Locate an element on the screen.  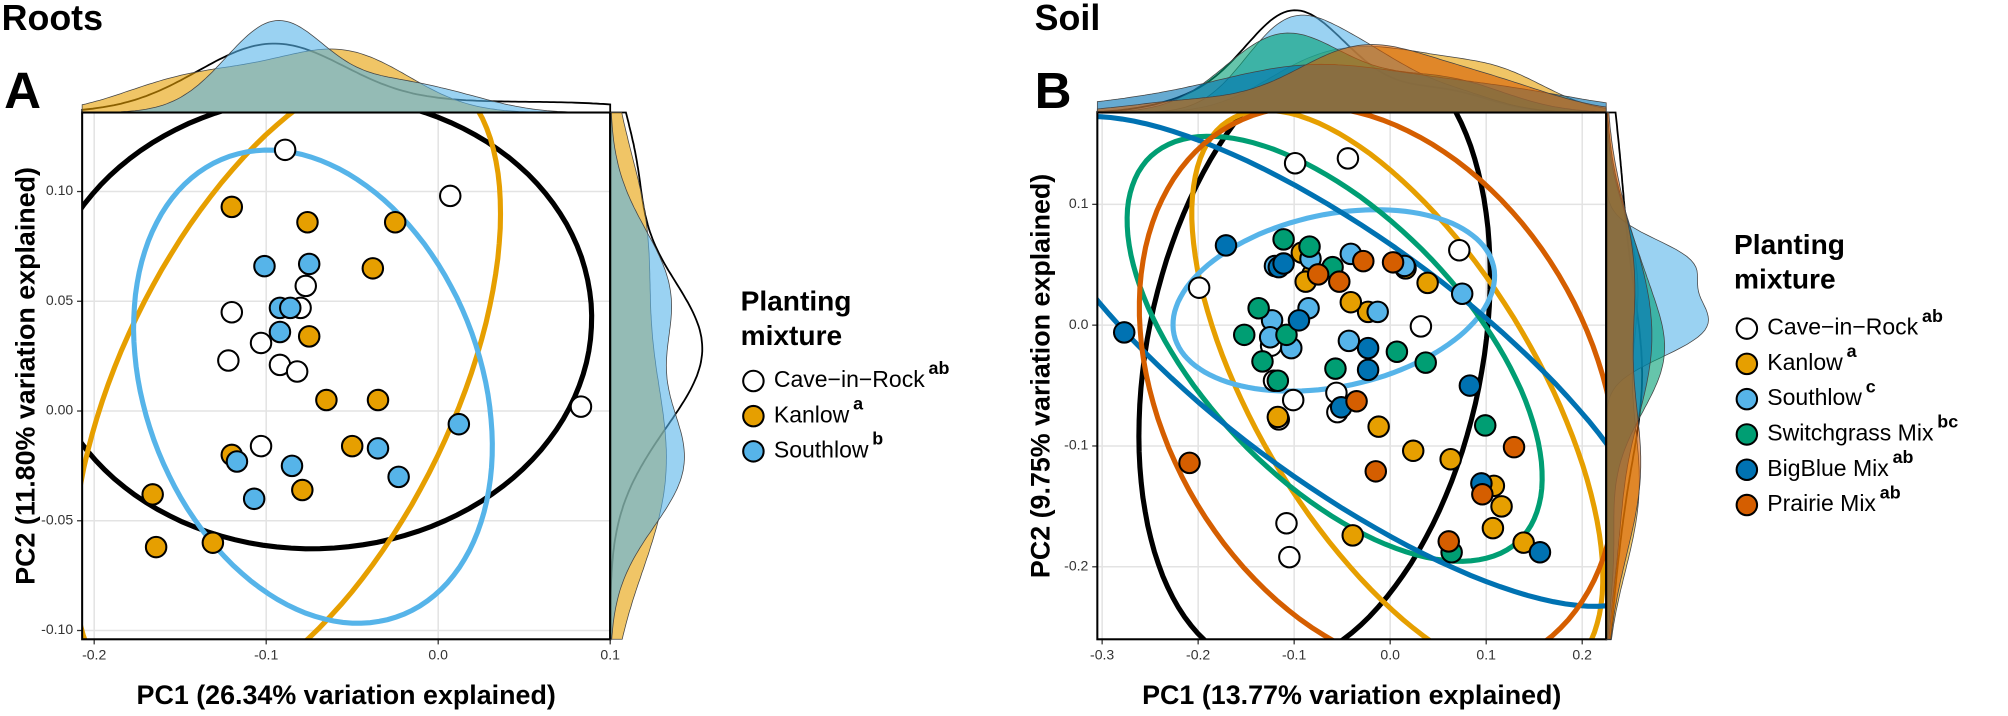
x-tick-label: -0.1 is located at coordinates (266, 655).